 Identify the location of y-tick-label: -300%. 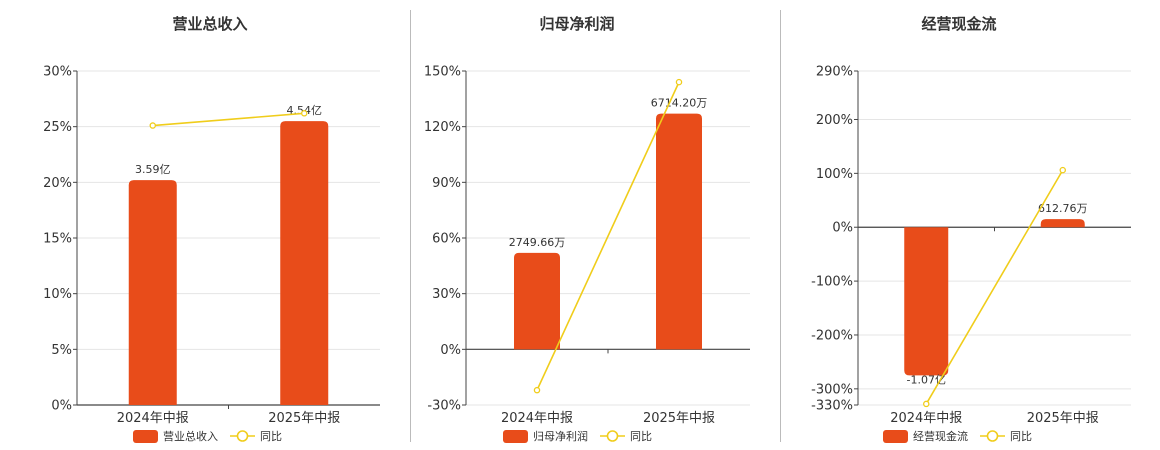
(832, 389).